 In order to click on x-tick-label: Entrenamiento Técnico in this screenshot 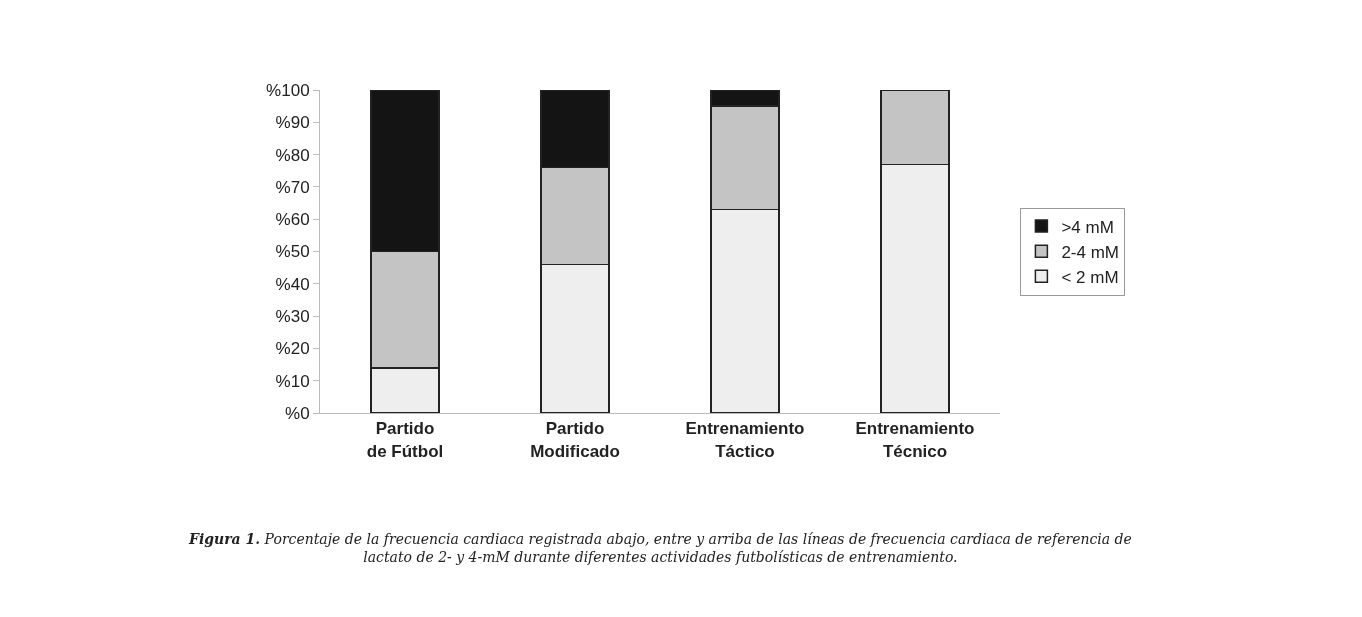, I will do `click(915, 440)`.